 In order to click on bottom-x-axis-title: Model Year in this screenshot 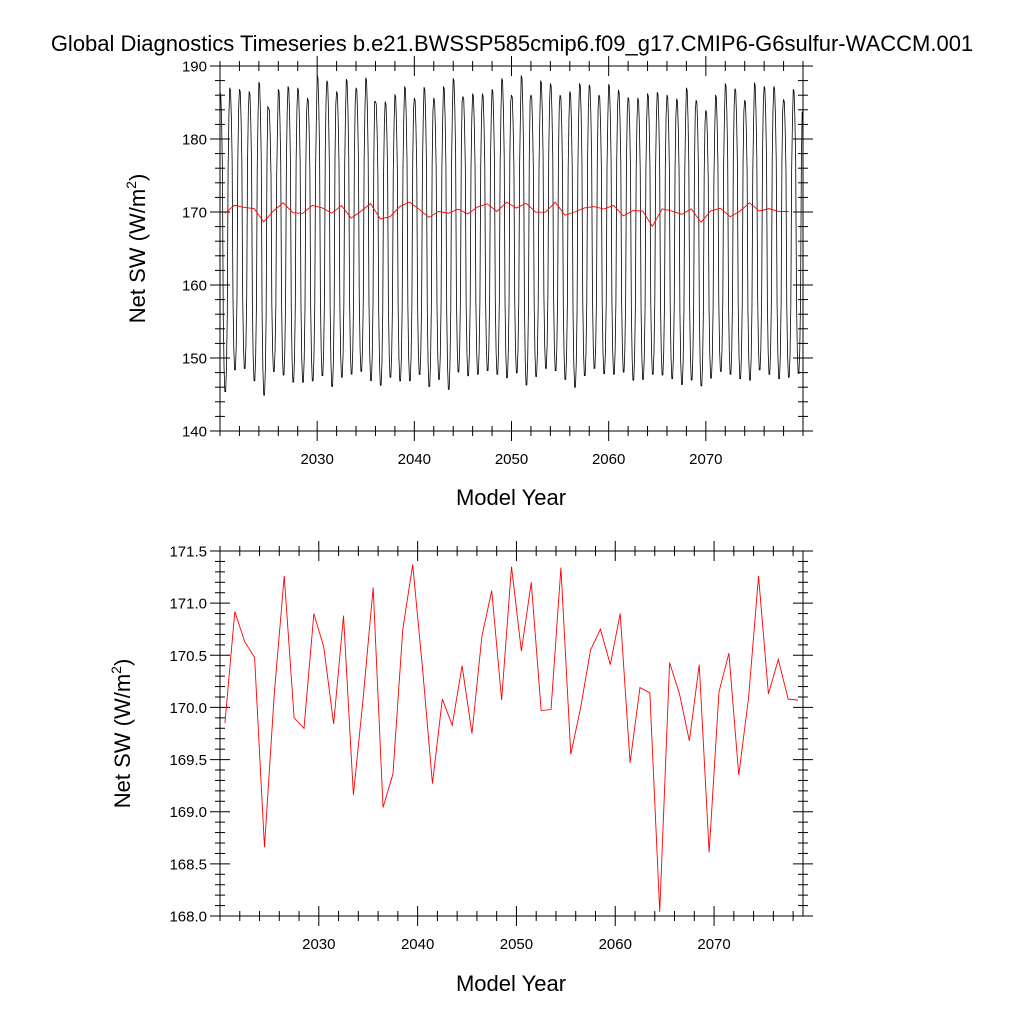, I will do `click(511, 983)`.